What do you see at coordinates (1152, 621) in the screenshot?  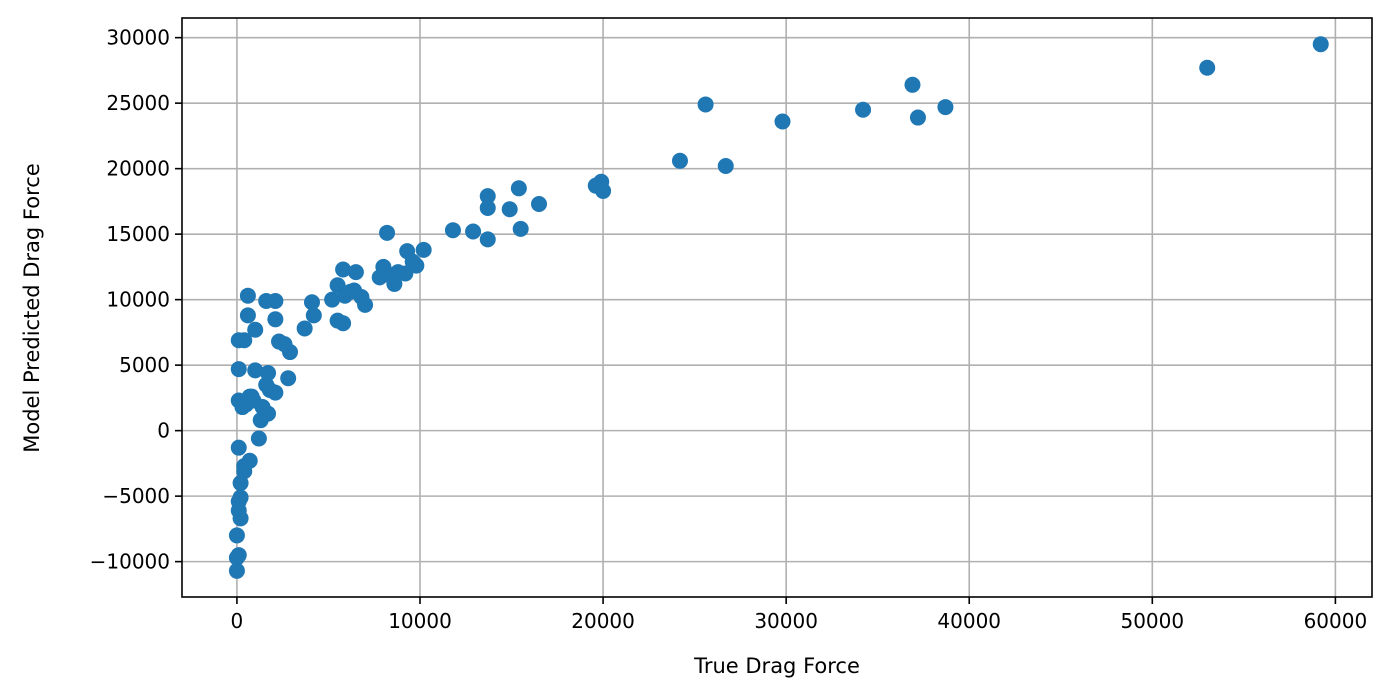 I see `x-tick-label: 50000` at bounding box center [1152, 621].